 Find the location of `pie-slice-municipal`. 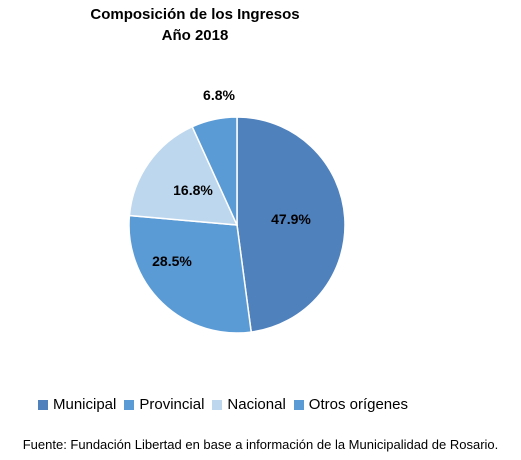

pie-slice-municipal is located at coordinates (291, 224).